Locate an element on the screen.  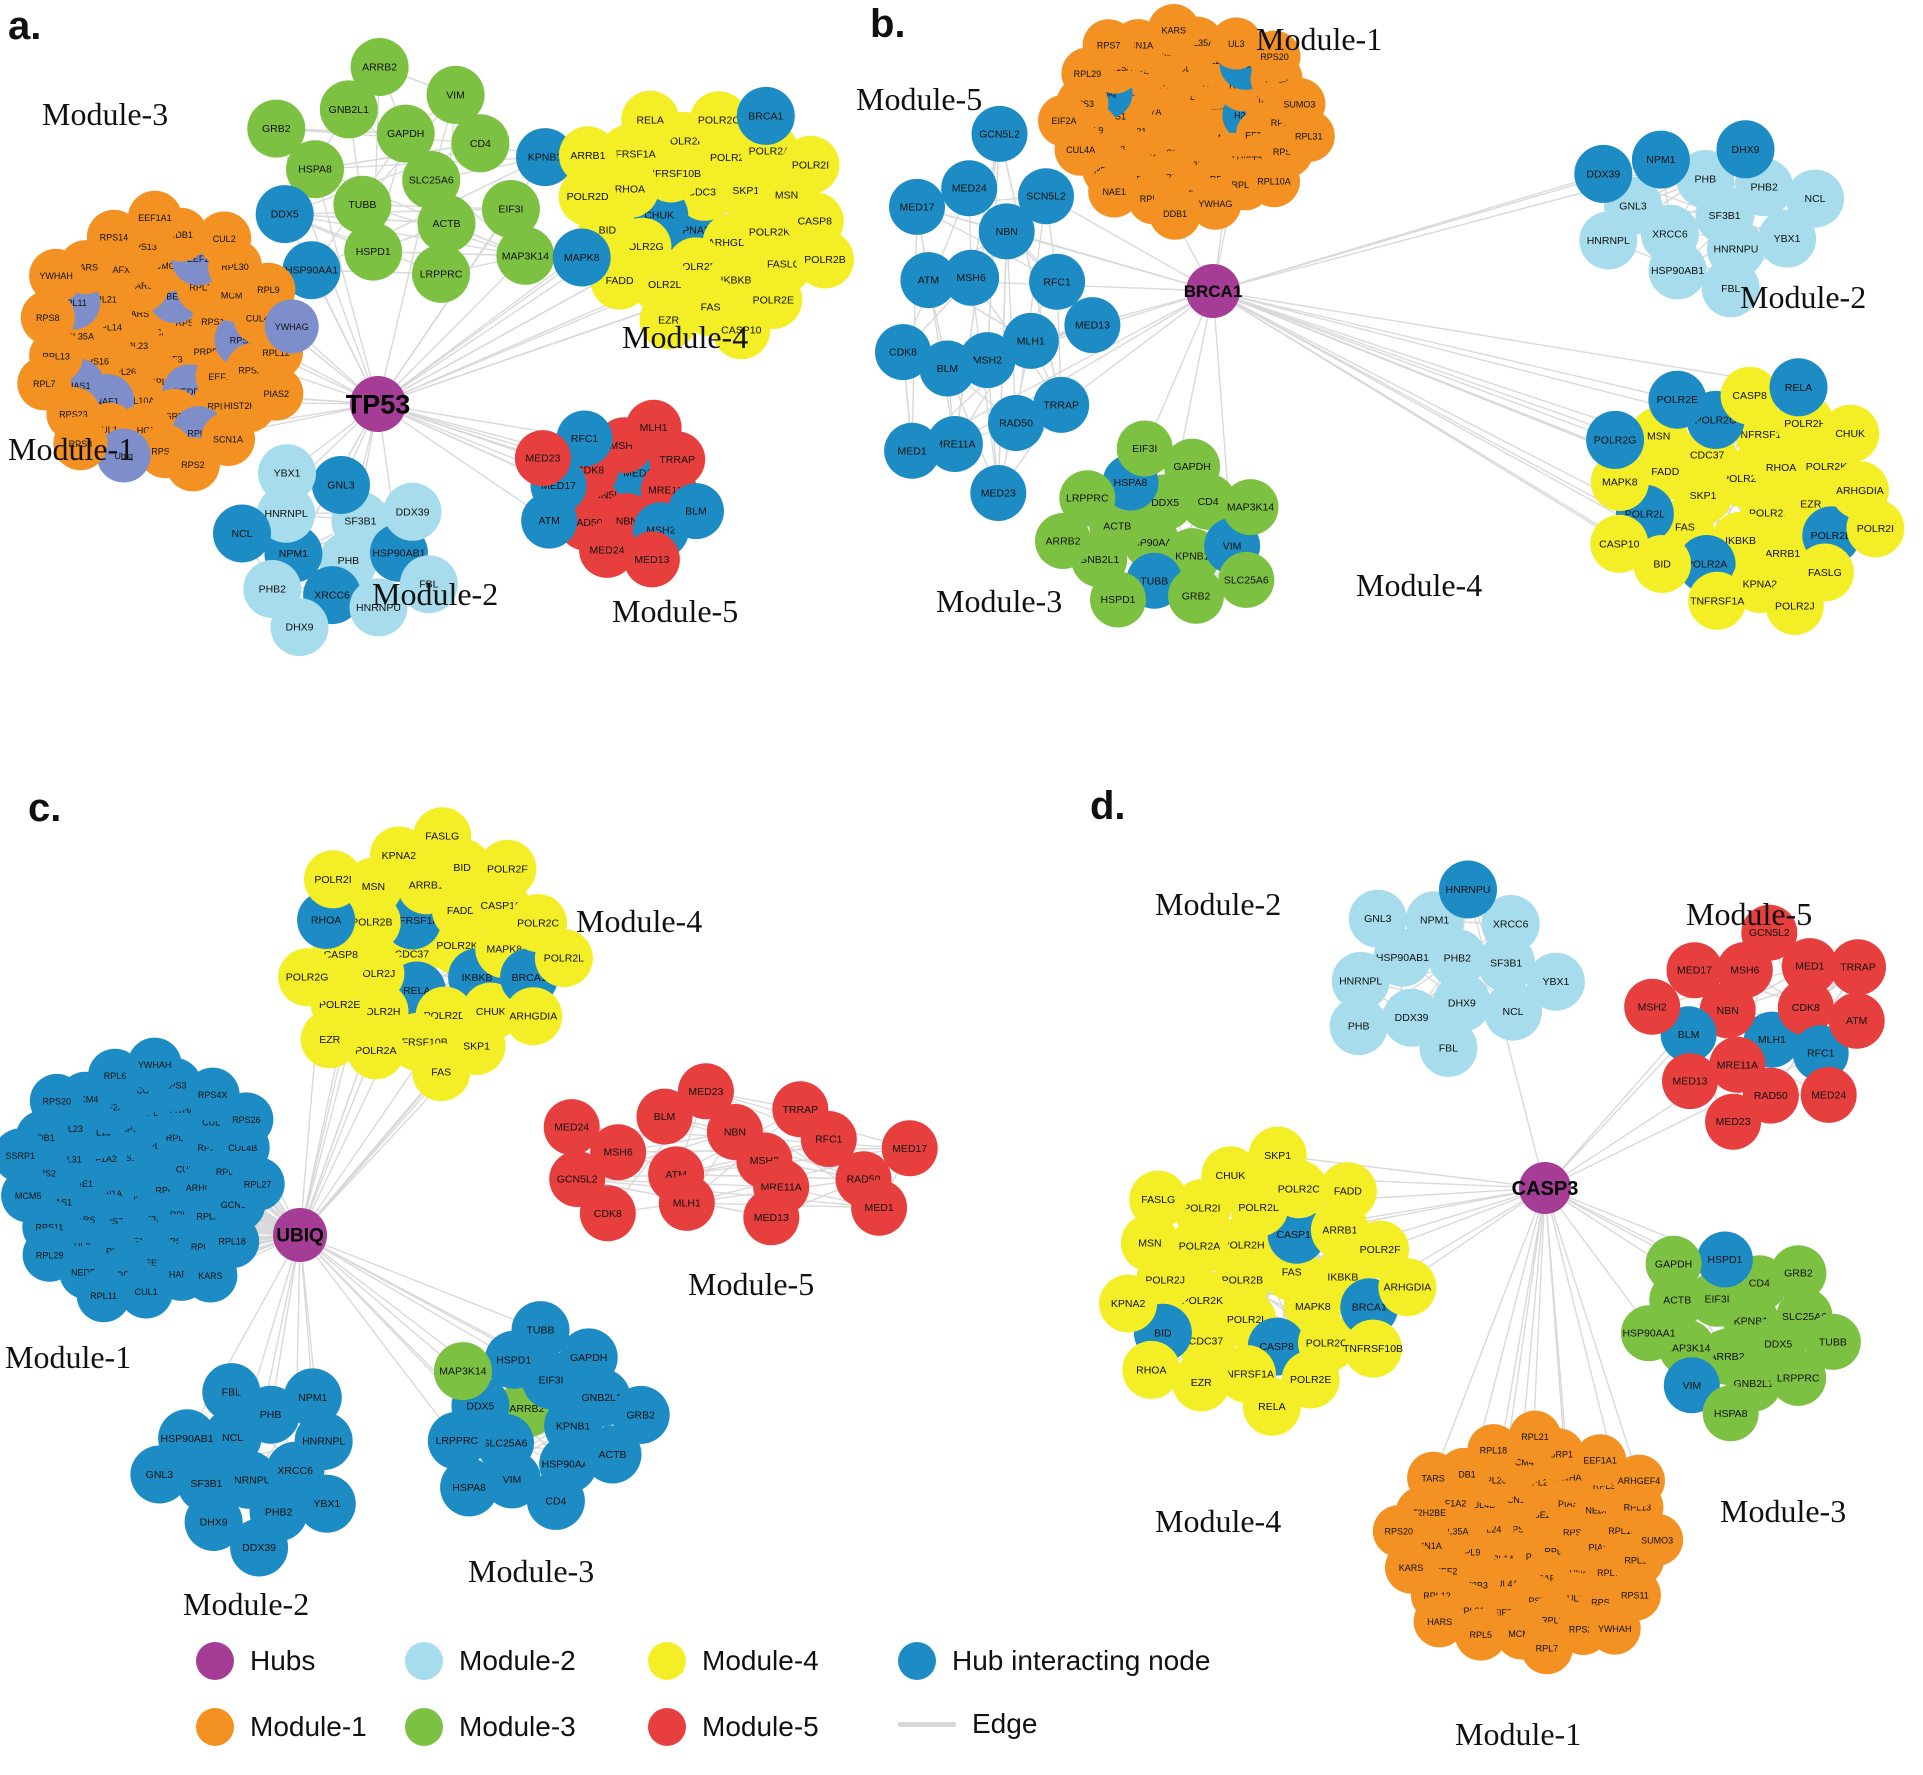
node-GRB2 is located at coordinates (276, 128).